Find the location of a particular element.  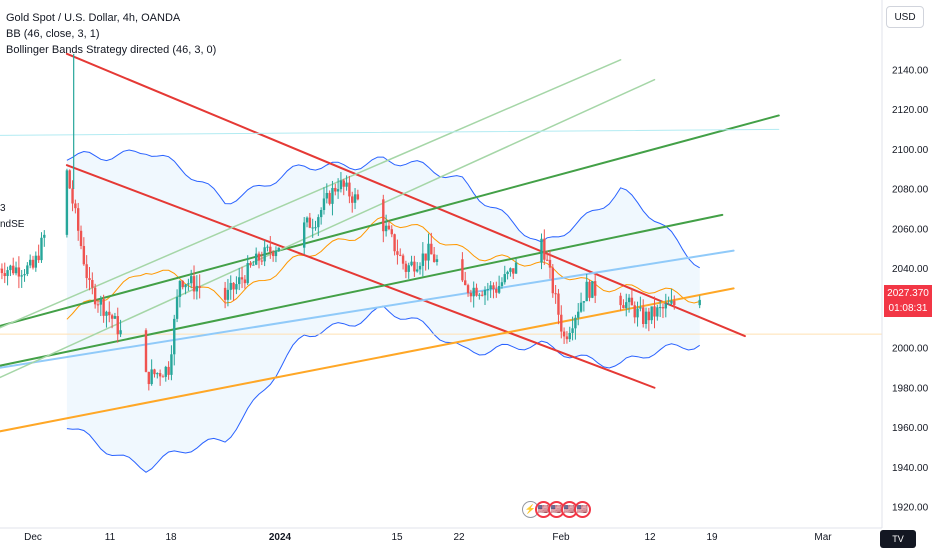

tradingview-logo: TV is located at coordinates (898, 539).